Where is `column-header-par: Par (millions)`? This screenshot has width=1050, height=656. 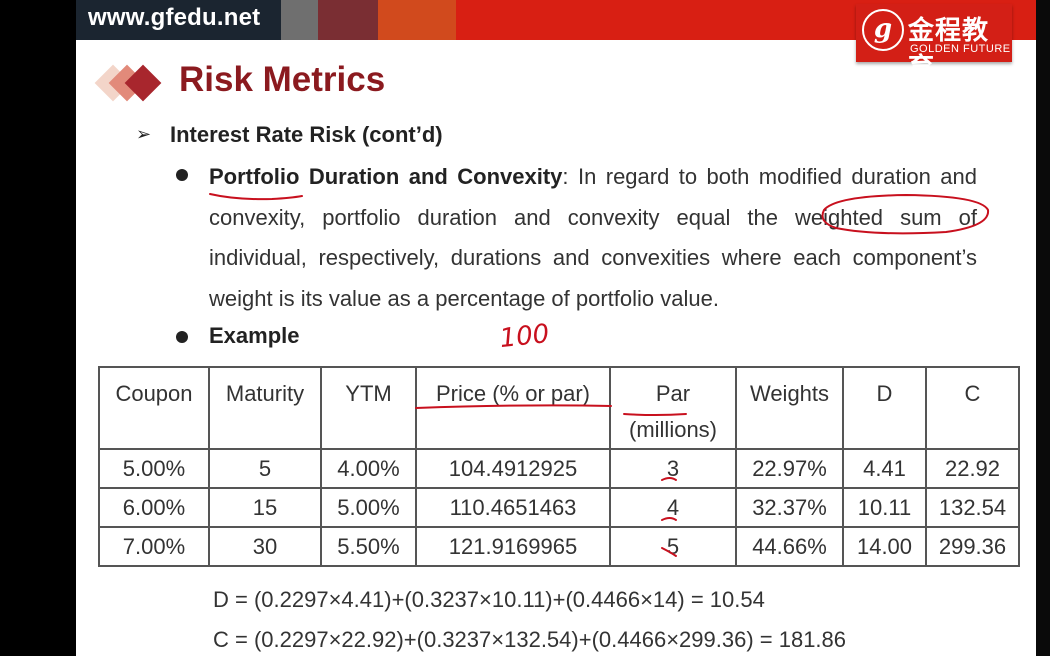
column-header-par: Par (millions) is located at coordinates (673, 408).